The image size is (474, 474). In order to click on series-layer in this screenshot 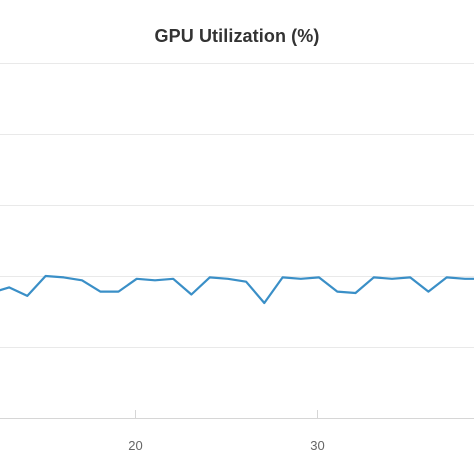, I will do `click(237, 289)`.